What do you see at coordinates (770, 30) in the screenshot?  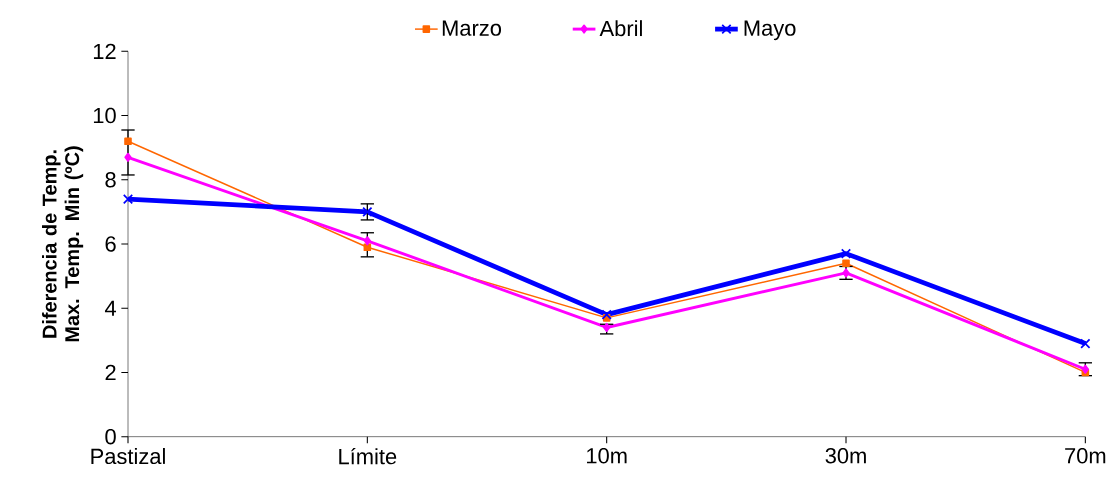 I see `legend-label: Mayo` at bounding box center [770, 30].